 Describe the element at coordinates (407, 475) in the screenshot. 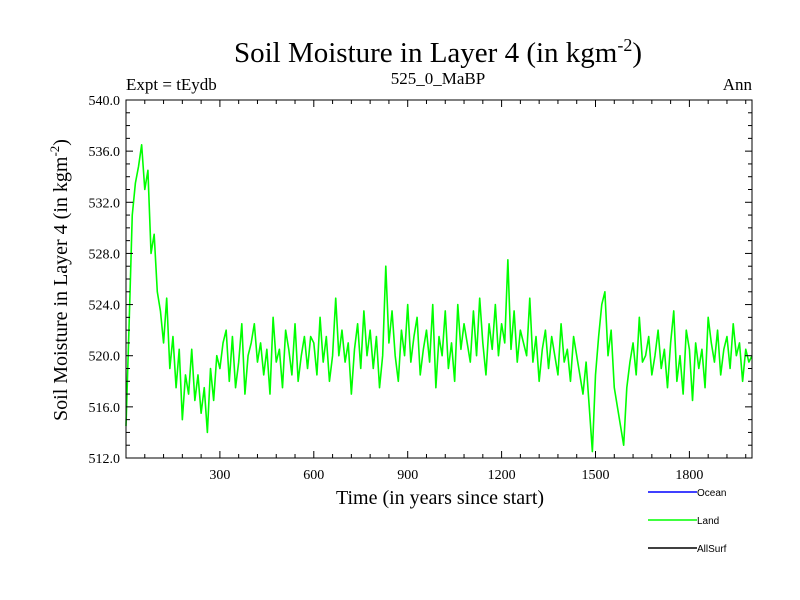

I see `x-tick-label: 900` at that location.